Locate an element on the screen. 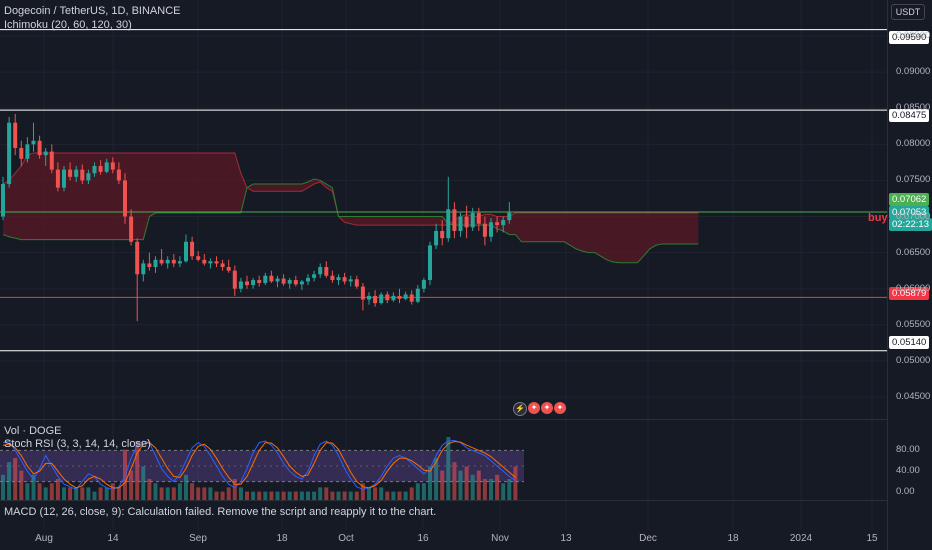 This screenshot has width=932, height=550. lightning-icon: ⚡ is located at coordinates (520, 409).